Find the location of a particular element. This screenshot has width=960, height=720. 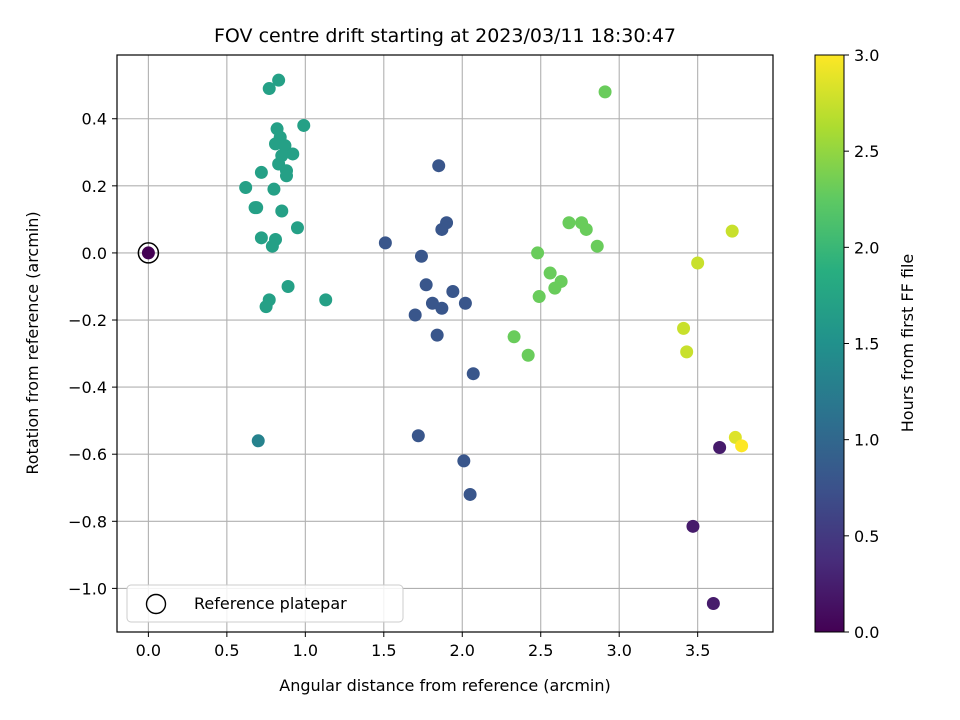

x-tick-label: 3.5 is located at coordinates (697, 650).